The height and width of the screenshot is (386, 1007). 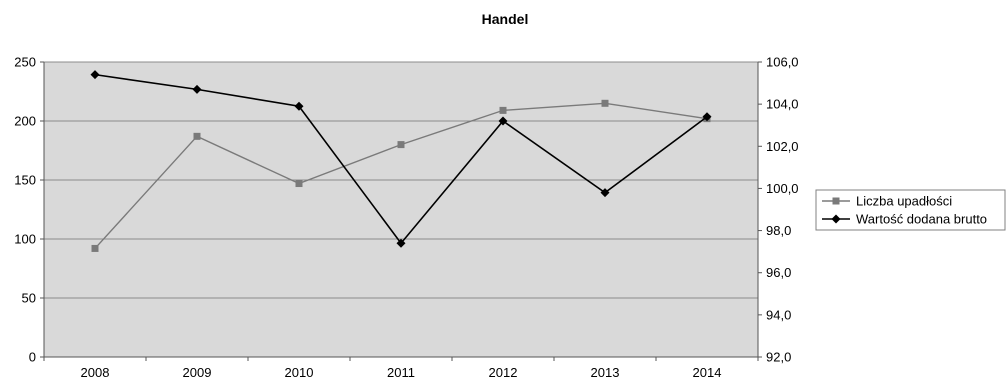 I want to click on y-right-tick-label: 100,0, so click(x=782, y=188).